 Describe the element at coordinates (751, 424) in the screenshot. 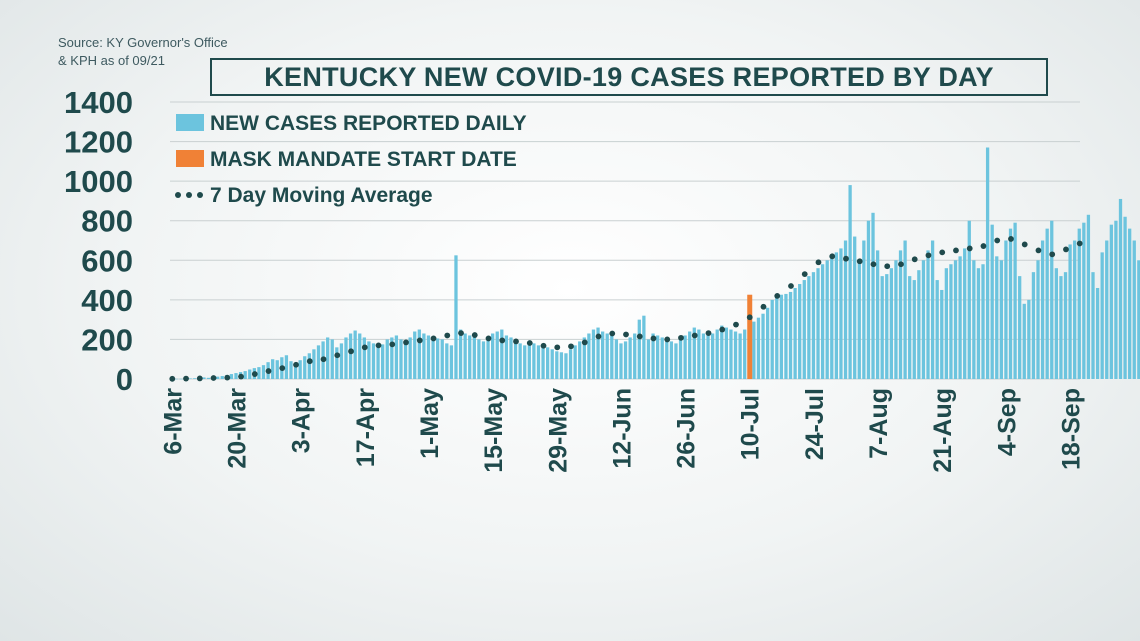

I see `x-tick-label: 10-Jul` at that location.